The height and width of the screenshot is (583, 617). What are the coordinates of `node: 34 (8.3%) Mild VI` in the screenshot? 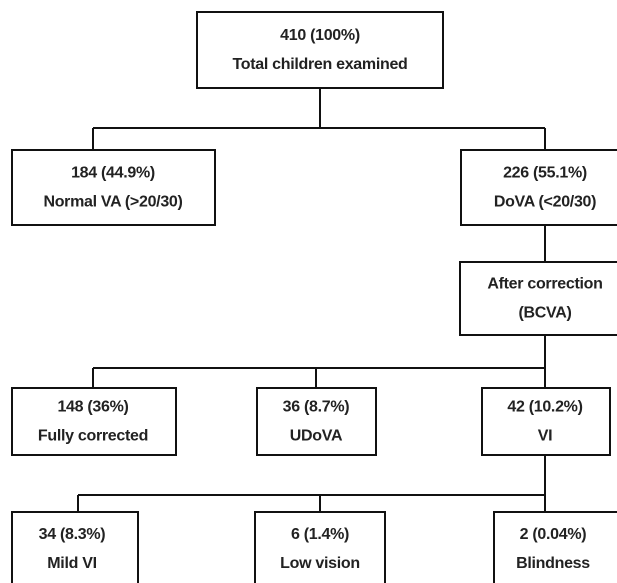 It's located at (75, 547).